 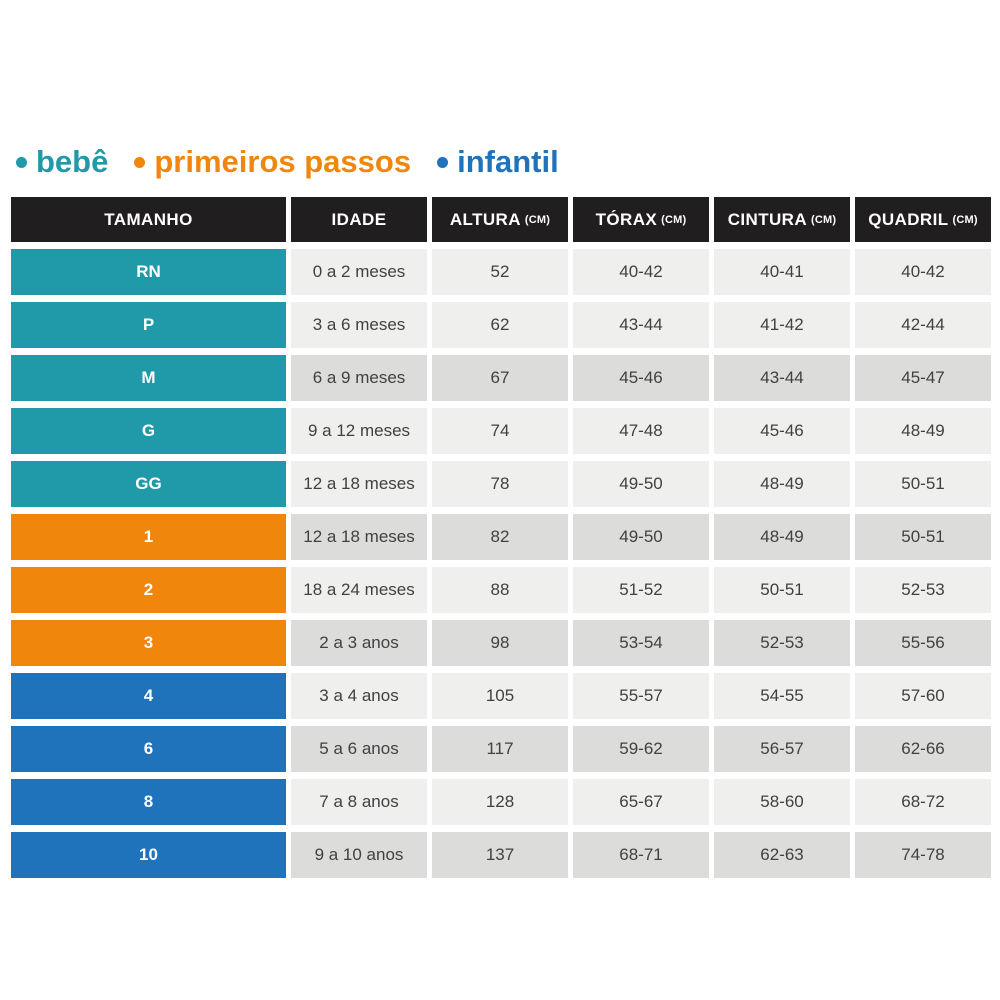 I want to click on cell-altura: 74, so click(x=500, y=431).